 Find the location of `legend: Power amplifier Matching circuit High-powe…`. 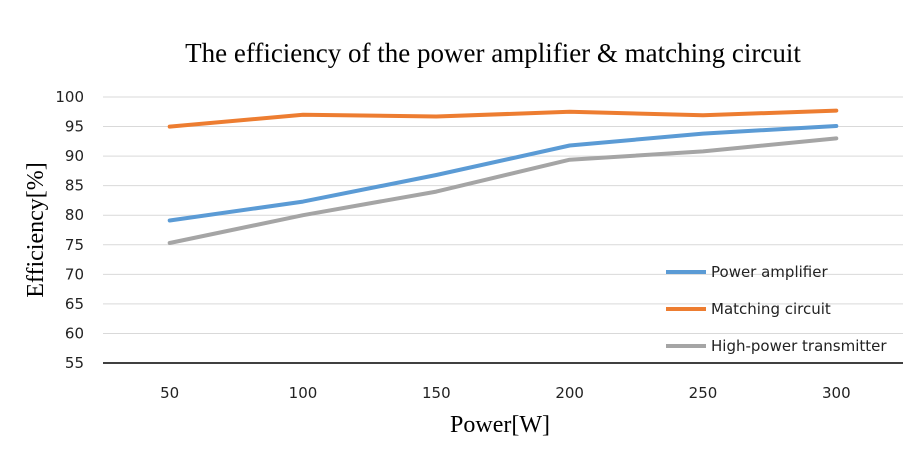

legend: Power amplifier Matching circuit High-powe… is located at coordinates (776, 309).